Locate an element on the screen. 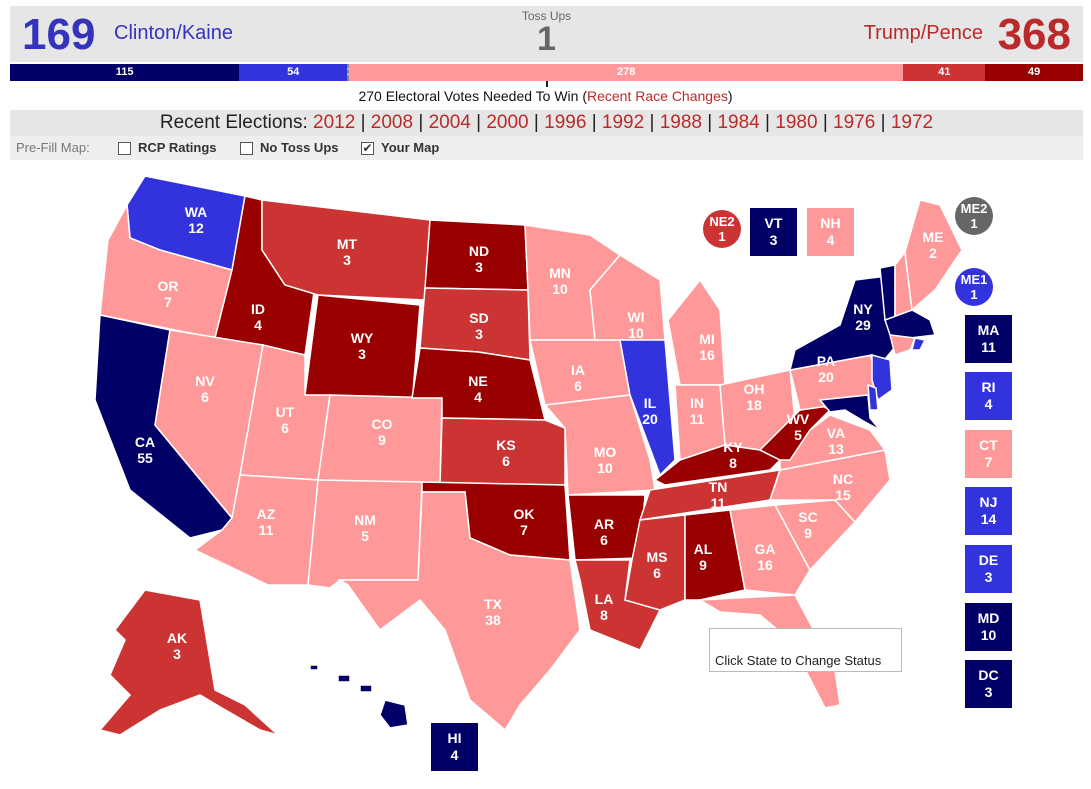 The image size is (1091, 789). state-label-wa: WA 12 is located at coordinates (196, 220).